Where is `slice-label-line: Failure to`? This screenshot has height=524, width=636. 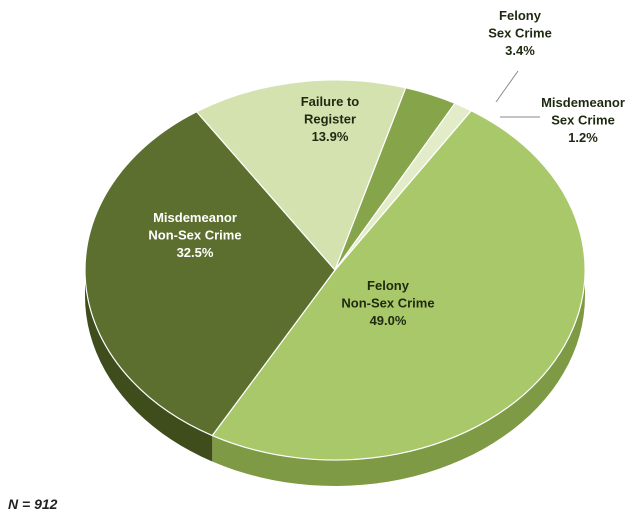
slice-label-line: Failure to is located at coordinates (330, 101).